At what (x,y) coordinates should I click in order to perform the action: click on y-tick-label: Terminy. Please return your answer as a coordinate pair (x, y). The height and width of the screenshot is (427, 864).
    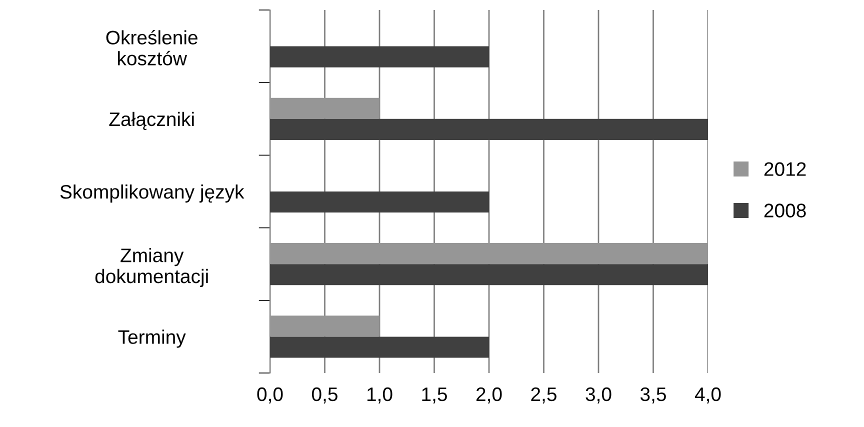
    Looking at the image, I should click on (152, 339).